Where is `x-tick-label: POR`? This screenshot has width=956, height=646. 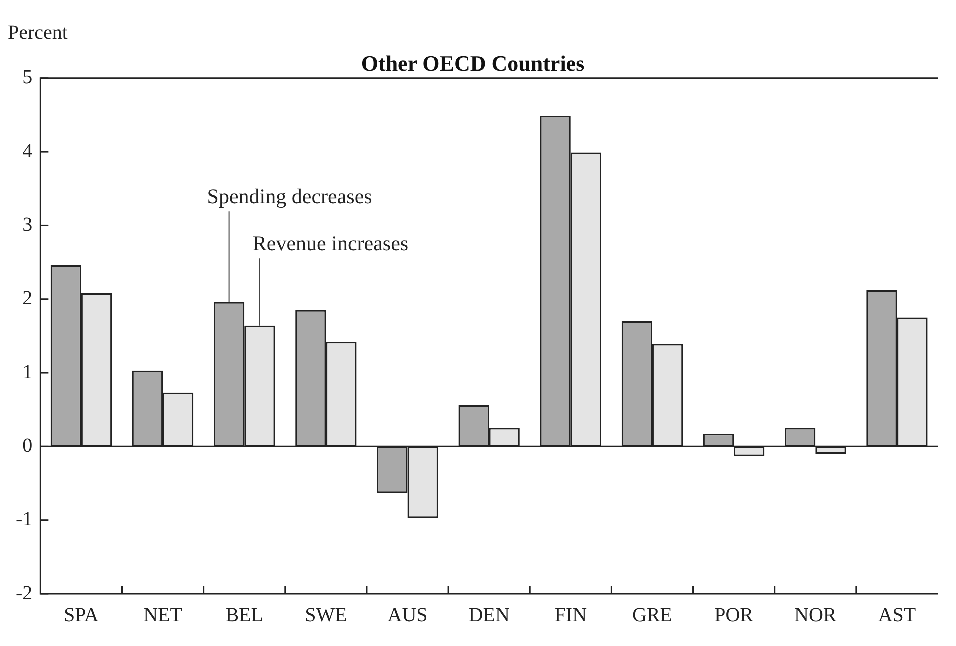
x-tick-label: POR is located at coordinates (734, 615).